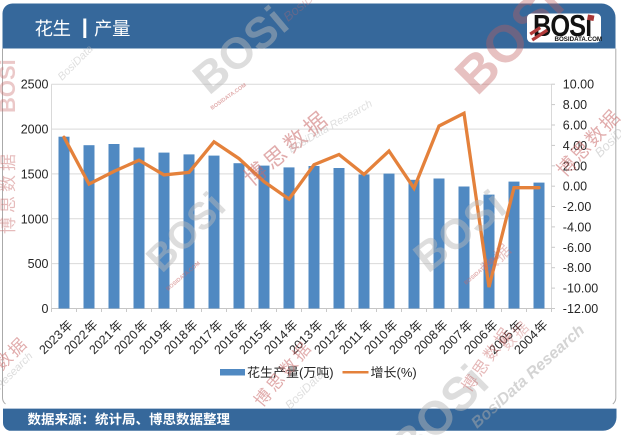  I want to click on svg-text: 500, so click(38, 264).